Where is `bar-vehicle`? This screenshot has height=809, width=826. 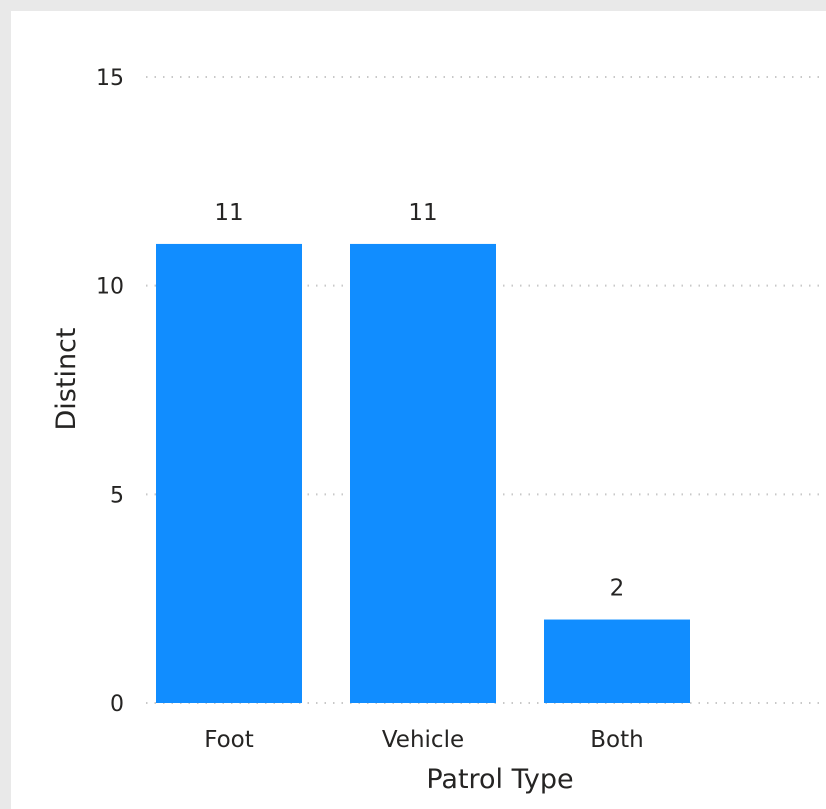
bar-vehicle is located at coordinates (423, 473).